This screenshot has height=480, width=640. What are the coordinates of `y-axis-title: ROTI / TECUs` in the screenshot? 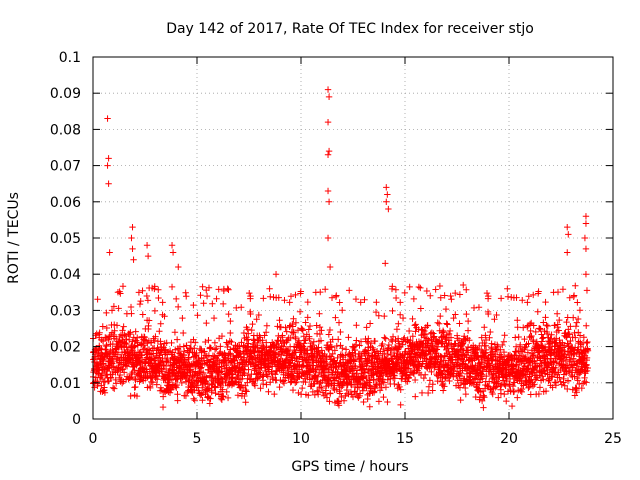 It's located at (14, 238).